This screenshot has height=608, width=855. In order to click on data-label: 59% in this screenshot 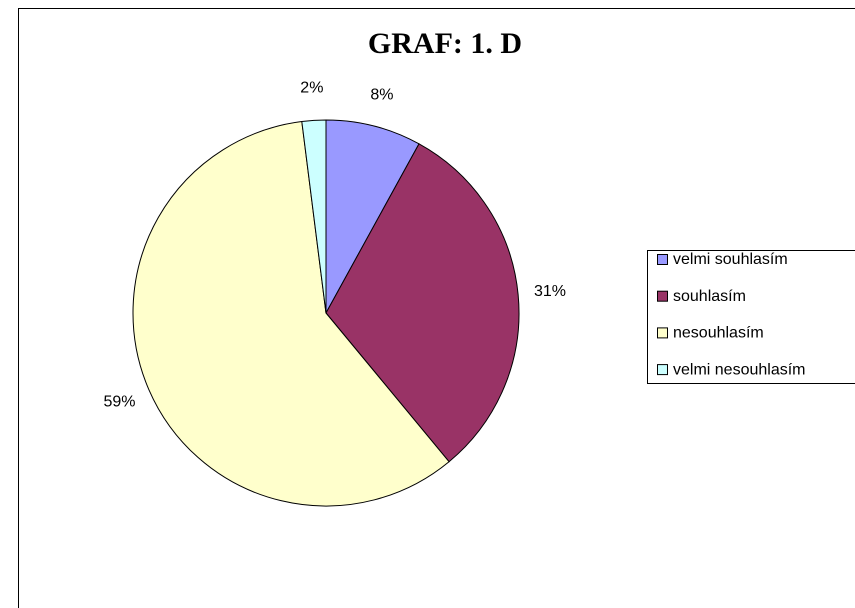, I will do `click(119, 402)`.